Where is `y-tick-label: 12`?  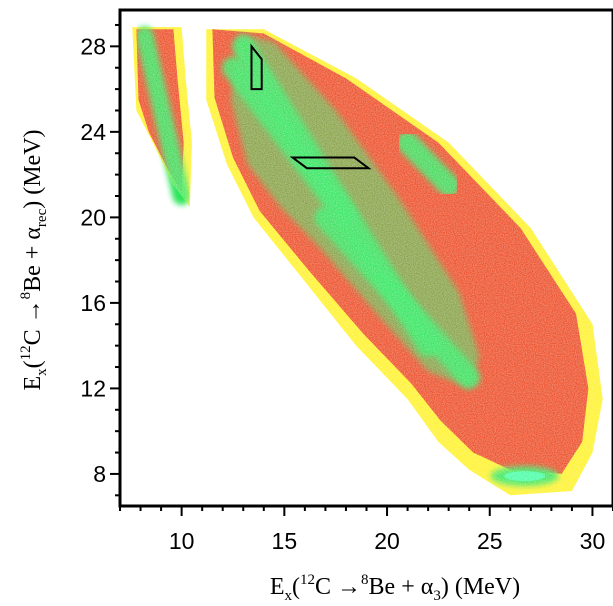 y-tick-label: 12 is located at coordinates (93, 388).